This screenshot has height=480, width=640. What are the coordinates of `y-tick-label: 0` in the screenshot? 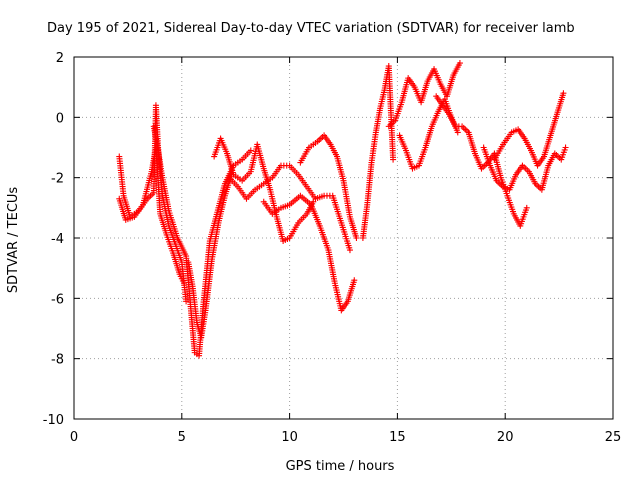 It's located at (60, 118).